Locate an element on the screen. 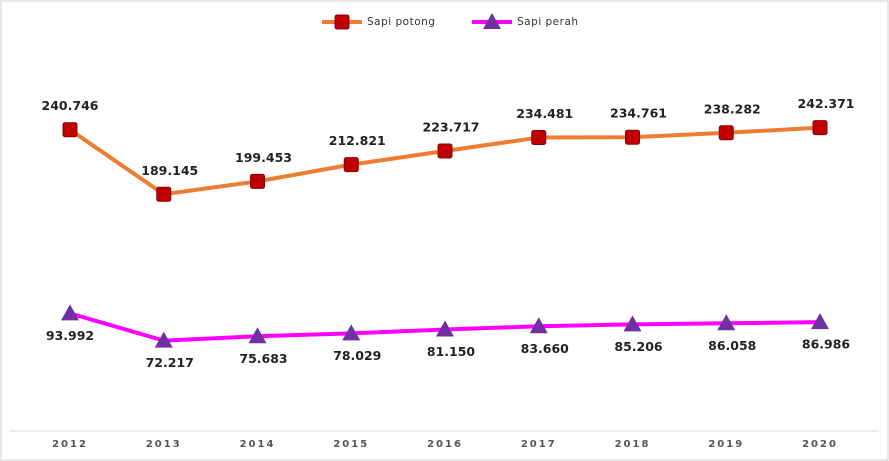 The width and height of the screenshot is (889, 461). data-label: 234.761 is located at coordinates (638, 113).